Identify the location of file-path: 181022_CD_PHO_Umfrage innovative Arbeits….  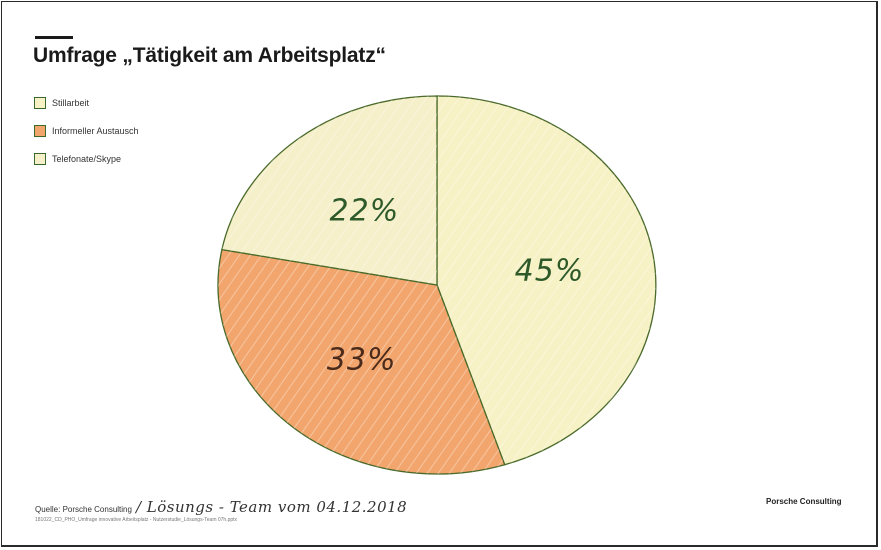
(136, 520).